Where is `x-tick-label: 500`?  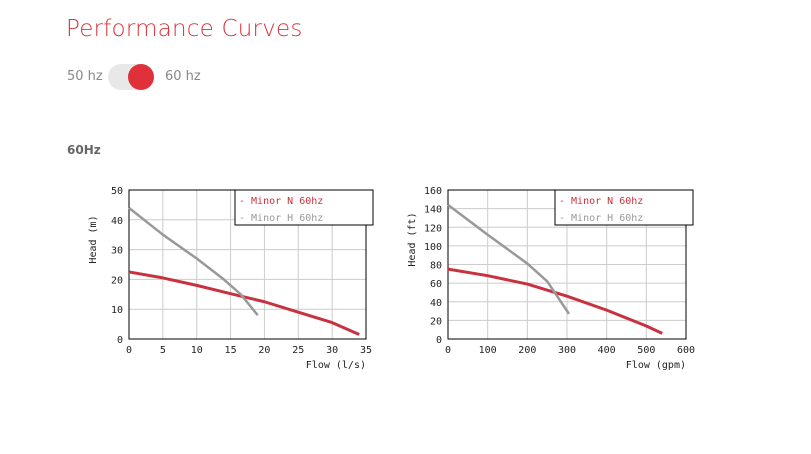 x-tick-label: 500 is located at coordinates (646, 350).